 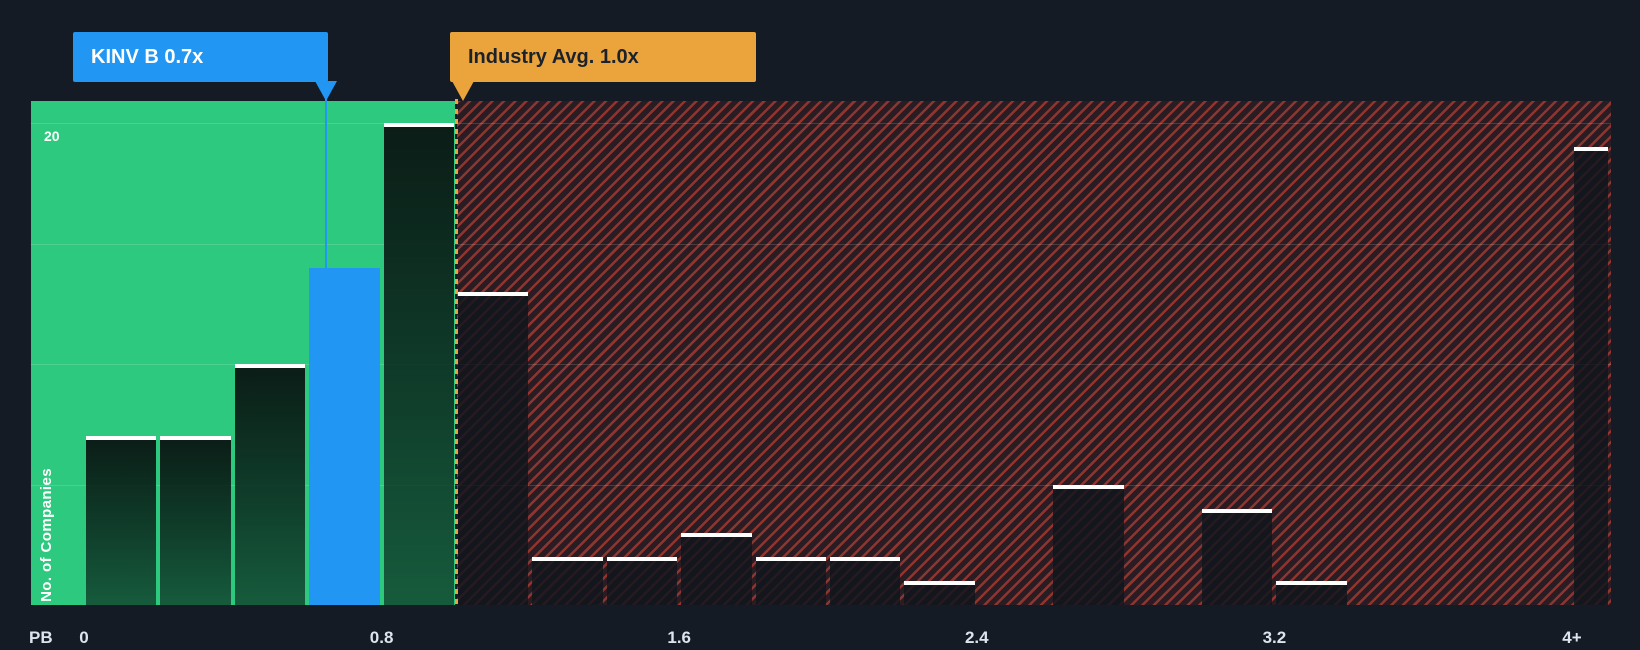 What do you see at coordinates (41, 637) in the screenshot?
I see `x-axis-unit-label: PB` at bounding box center [41, 637].